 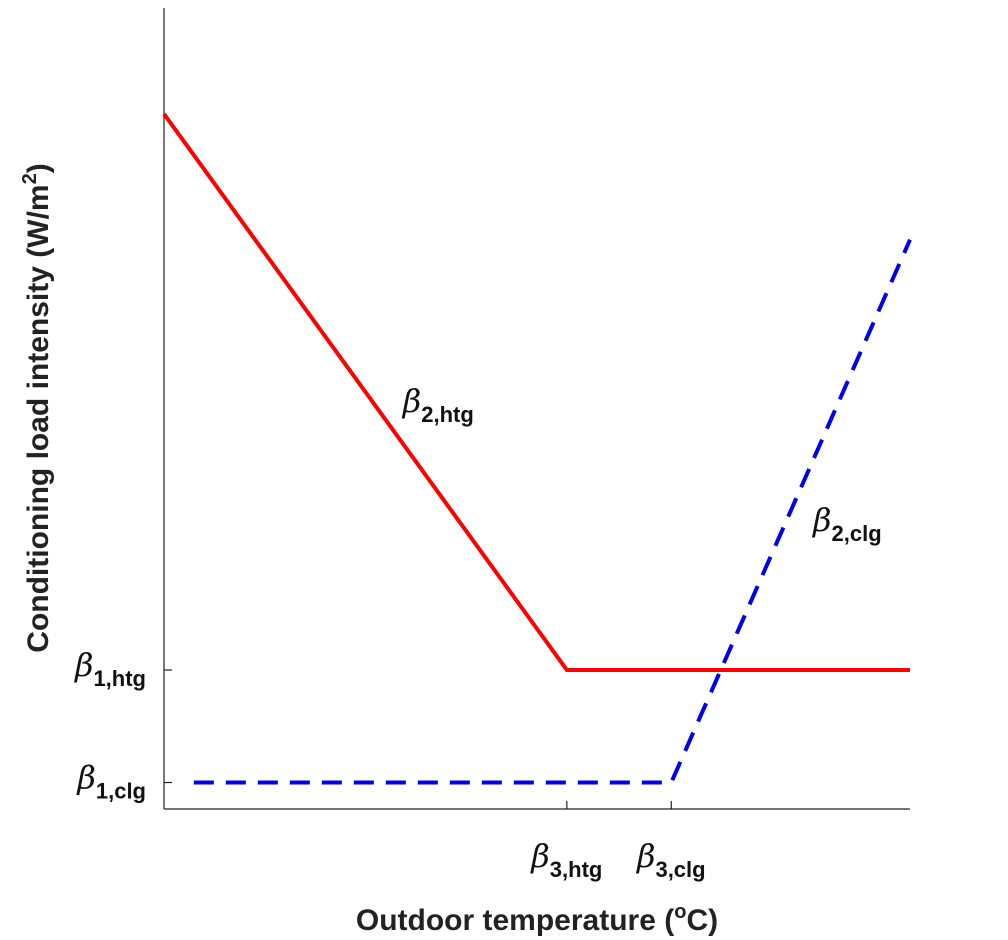 I want to click on series-annotation-2: β2,clg, so click(x=847, y=523).